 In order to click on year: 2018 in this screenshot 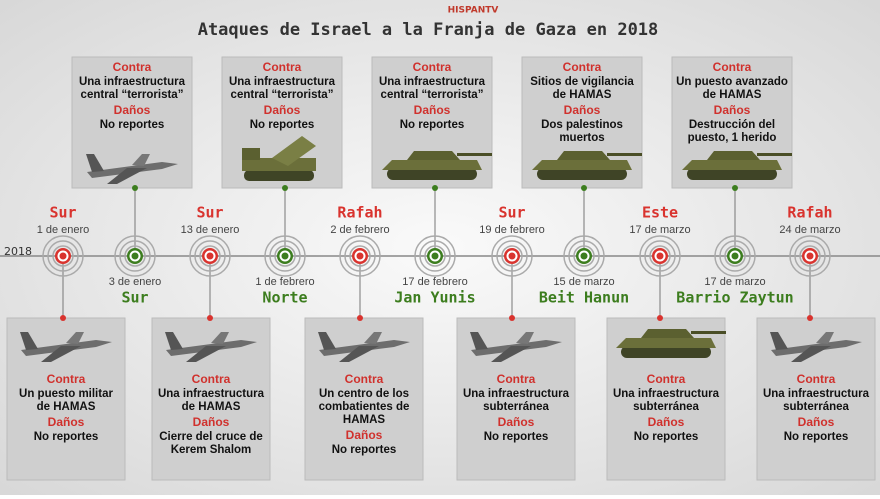, I will do `click(18, 251)`.